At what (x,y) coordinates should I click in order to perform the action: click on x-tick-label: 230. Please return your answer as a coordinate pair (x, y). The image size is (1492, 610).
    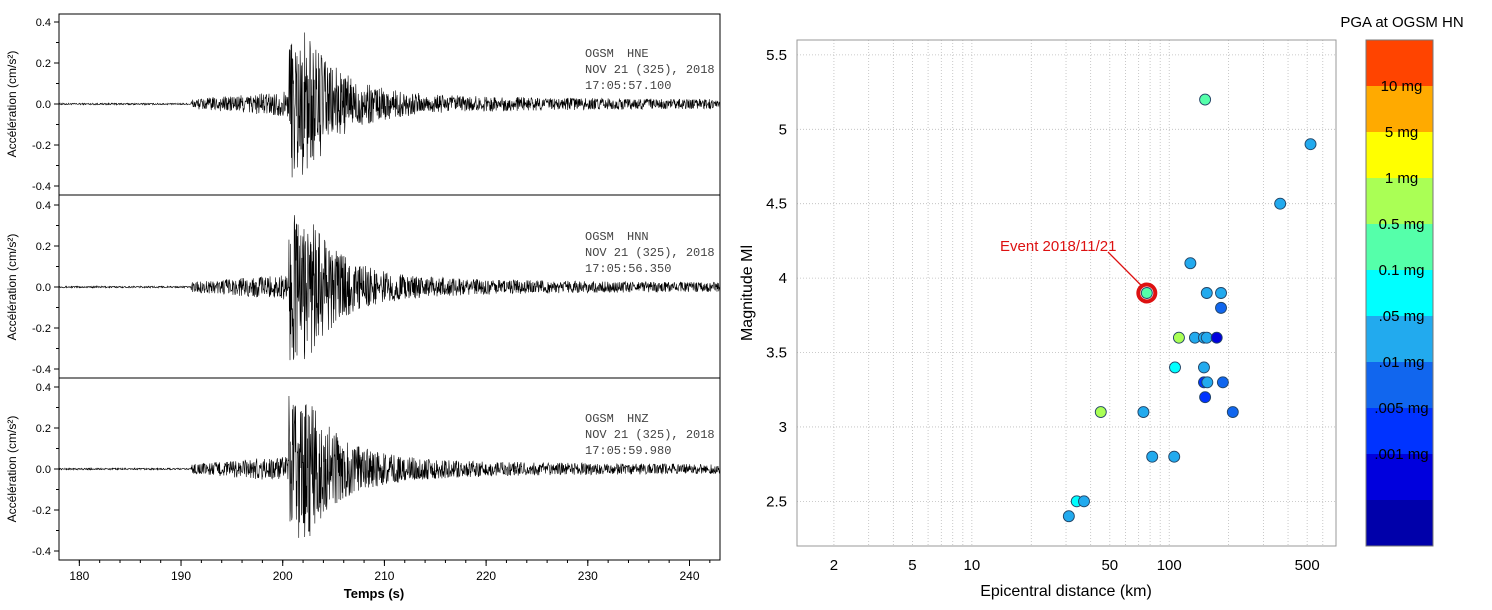
    Looking at the image, I should click on (588, 576).